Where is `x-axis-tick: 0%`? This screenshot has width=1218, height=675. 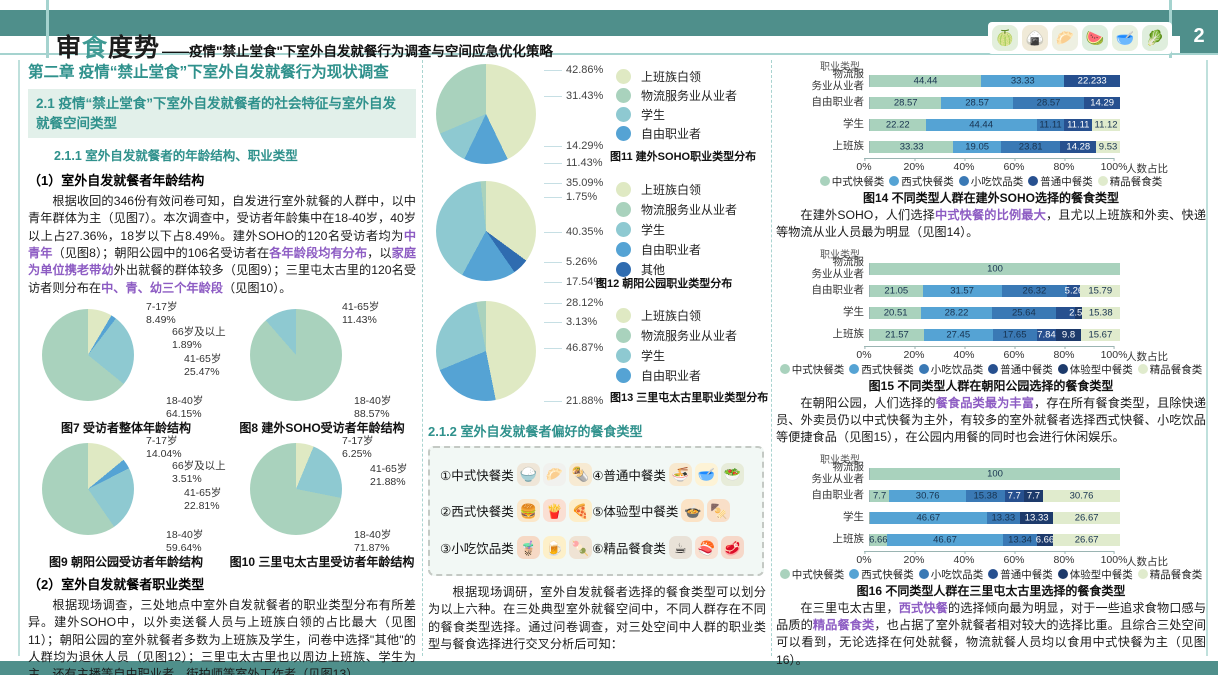 x-axis-tick: 0% is located at coordinates (864, 165).